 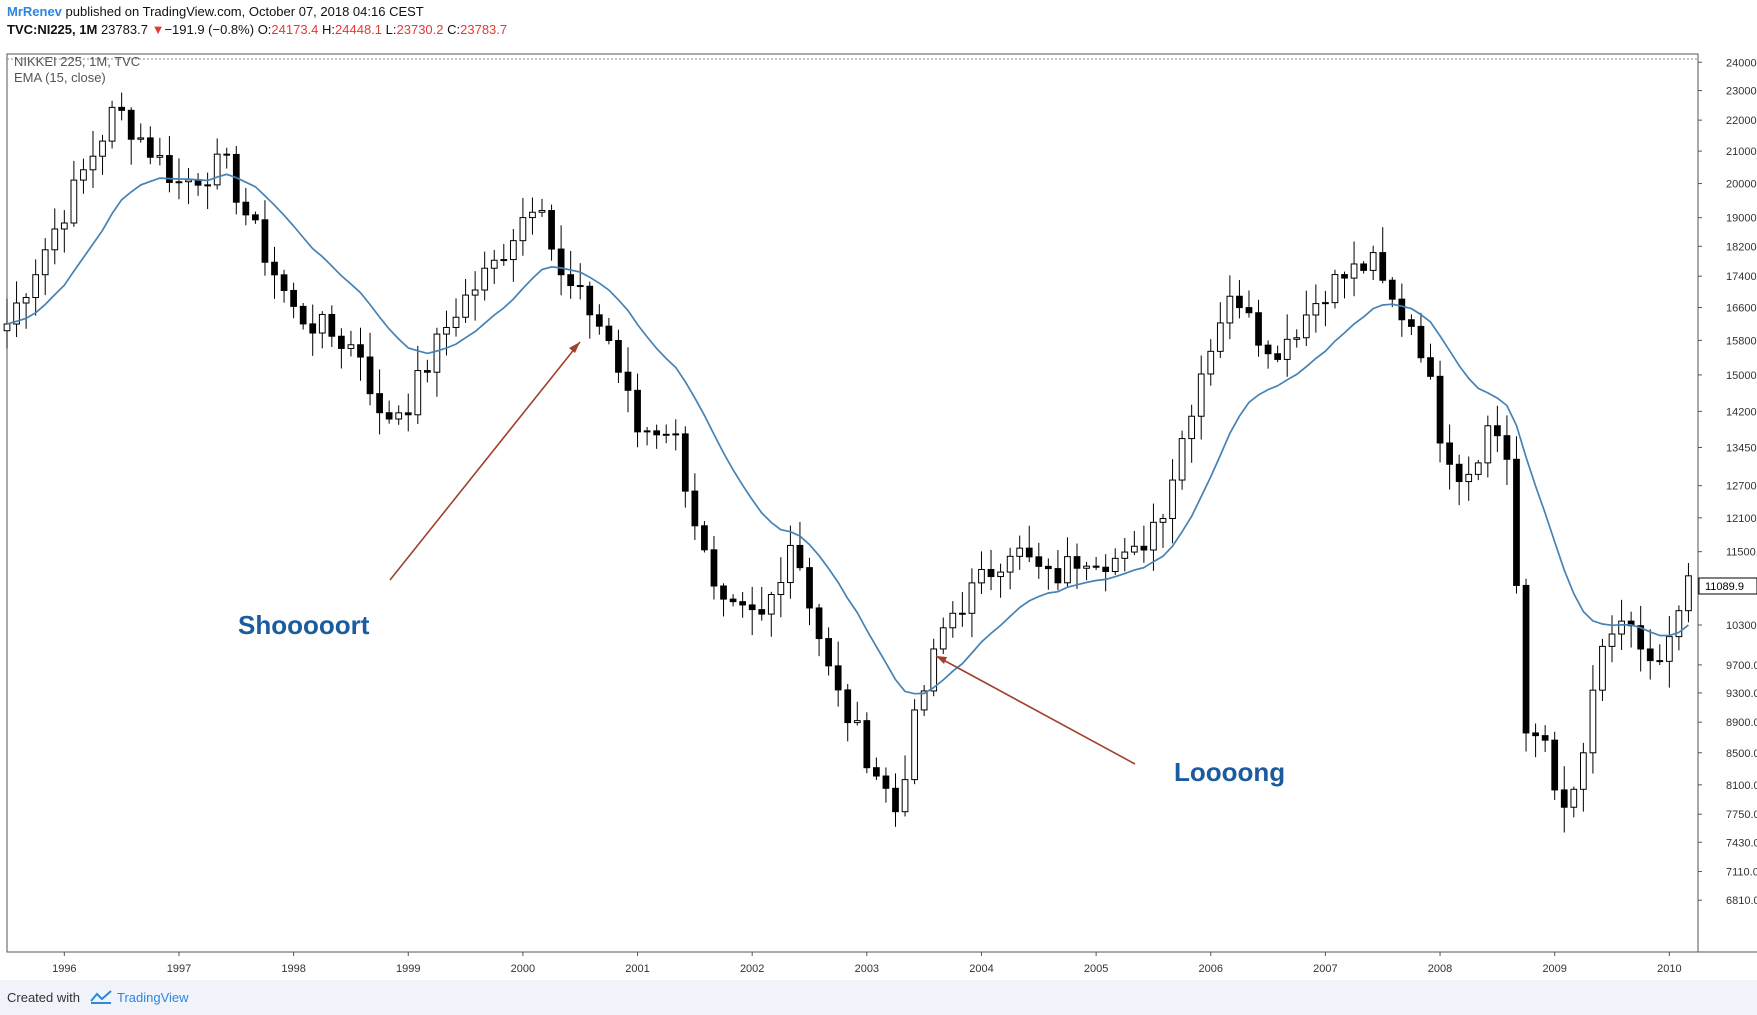 I want to click on y-tick-label-2: 22000.0, so click(x=1741, y=121).